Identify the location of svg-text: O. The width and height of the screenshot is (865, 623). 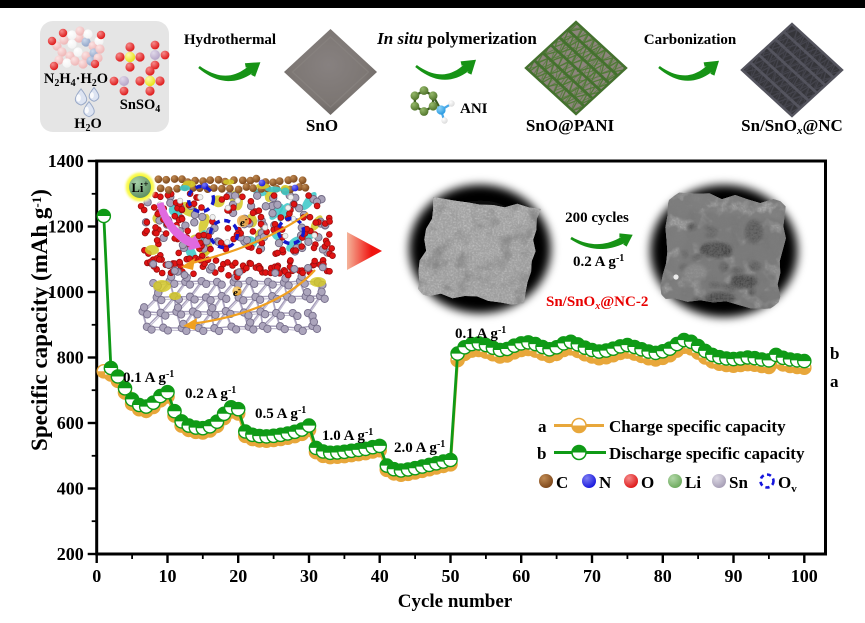
(647, 482).